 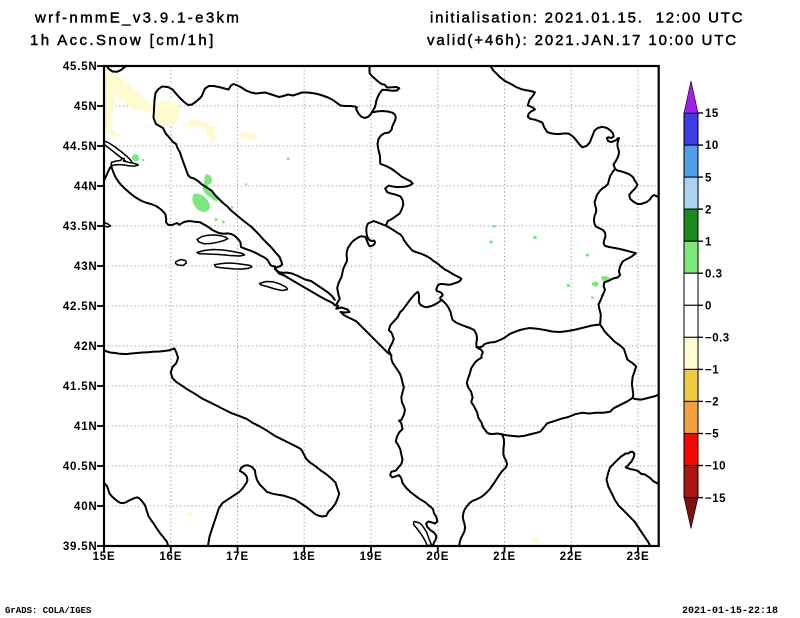 What do you see at coordinates (237, 557) in the screenshot?
I see `svg-text: 17E` at bounding box center [237, 557].